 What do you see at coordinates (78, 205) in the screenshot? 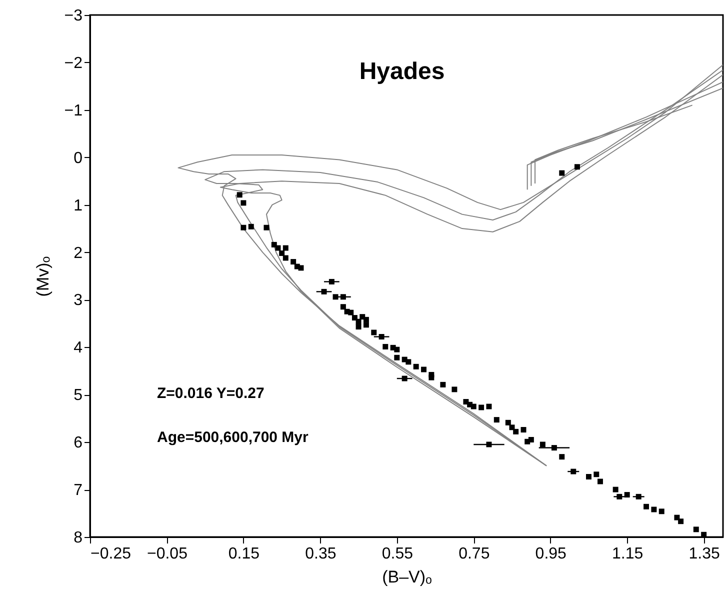
I see `y-tick-label: 1` at bounding box center [78, 205].